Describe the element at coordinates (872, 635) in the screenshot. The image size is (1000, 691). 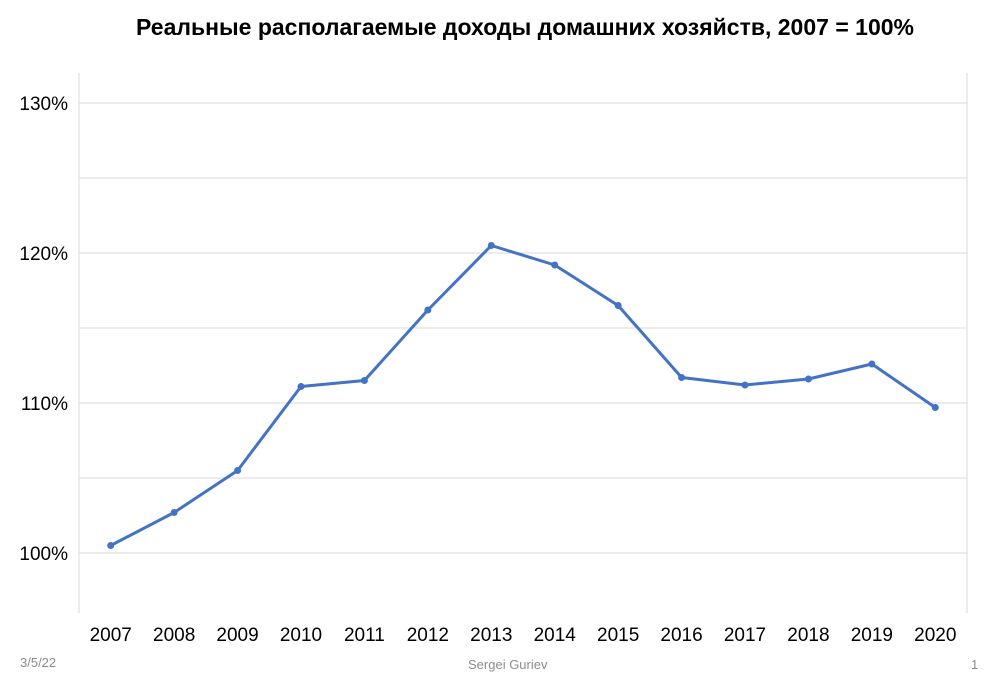
I see `x-tick-label: 2019` at that location.